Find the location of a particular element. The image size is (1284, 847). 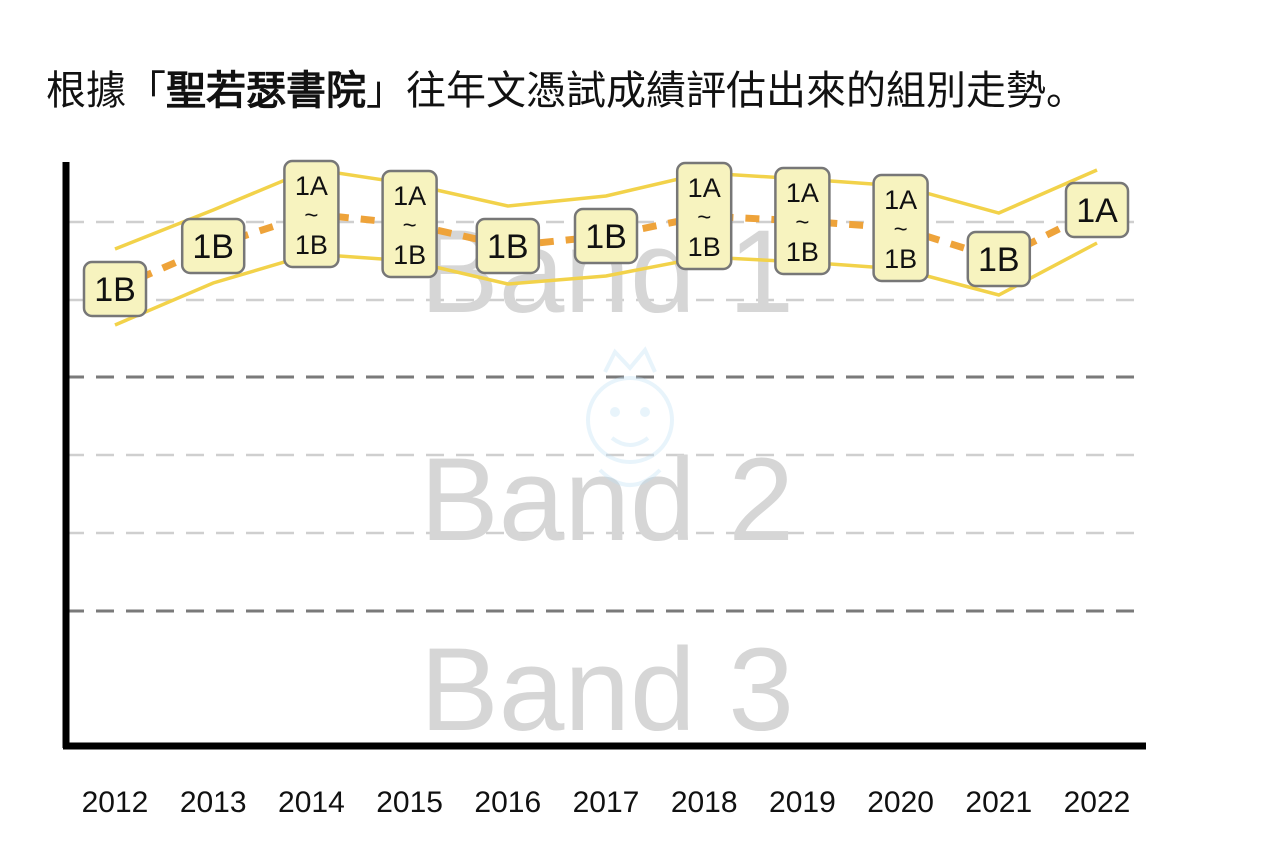

x-tick-label: 2020 is located at coordinates (900, 802).